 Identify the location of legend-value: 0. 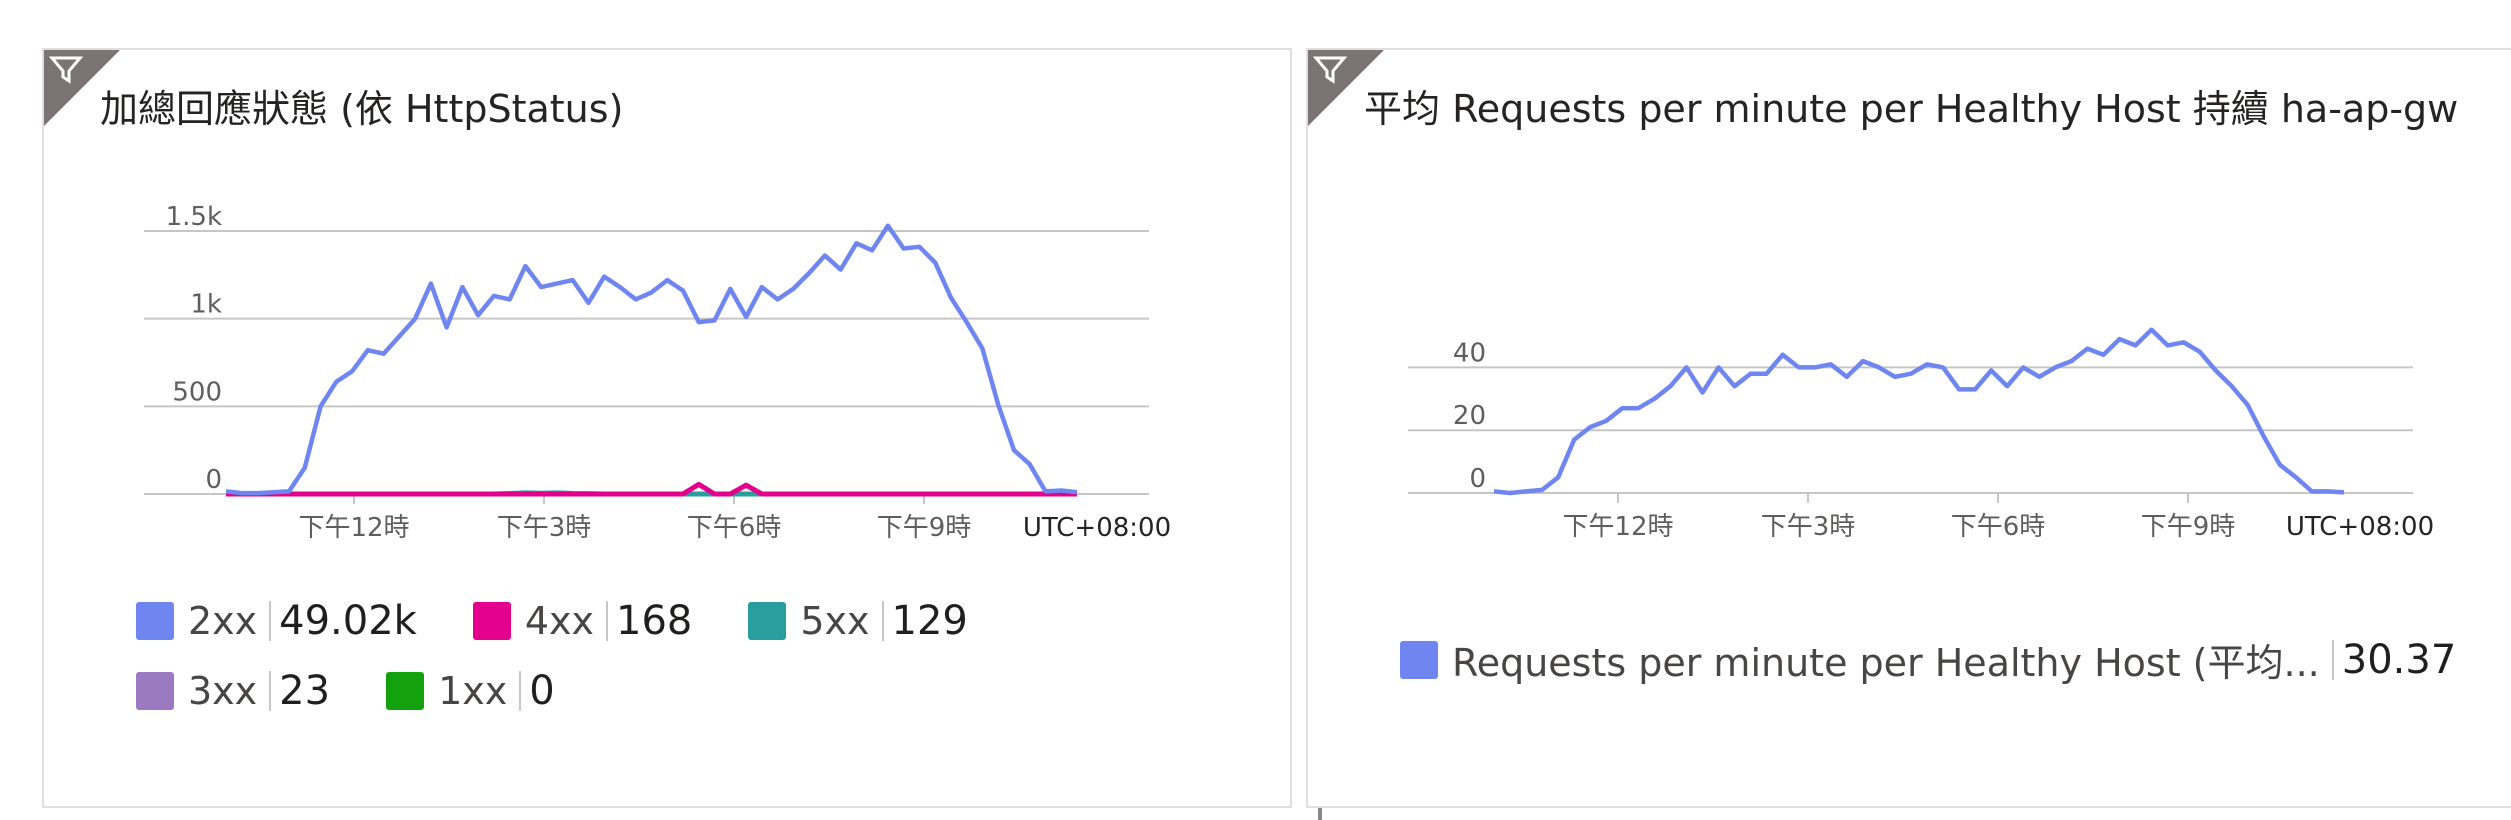
(542, 691).